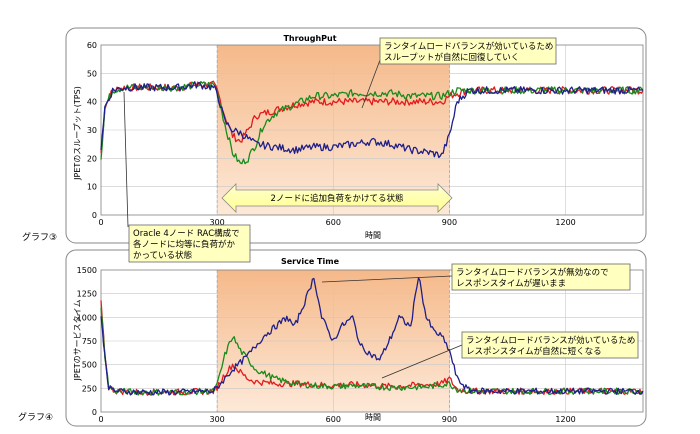  What do you see at coordinates (534, 351) in the screenshot?
I see `st-note2-line2: レスポンスタイムが自然に短くなる` at bounding box center [534, 351].